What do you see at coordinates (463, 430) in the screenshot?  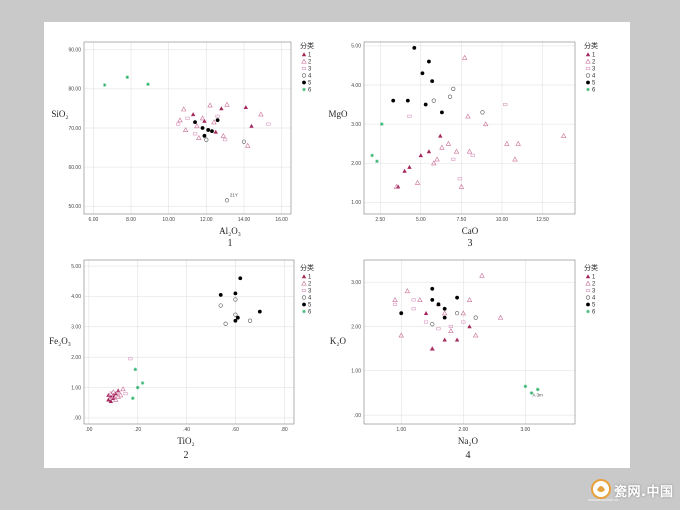 I see `panel-4-xtick: 2.00` at bounding box center [463, 430].